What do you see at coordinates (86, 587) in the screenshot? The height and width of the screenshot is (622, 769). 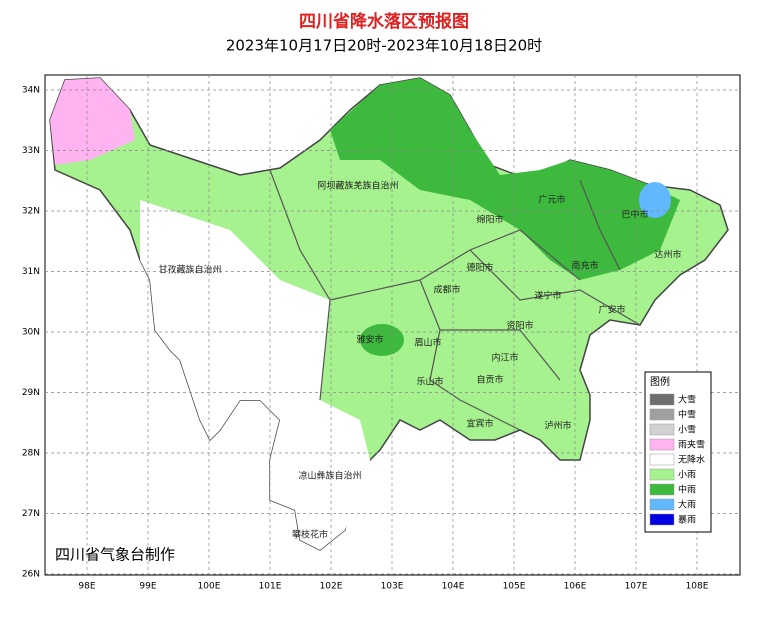 I see `lon-label: 98E` at bounding box center [86, 587].